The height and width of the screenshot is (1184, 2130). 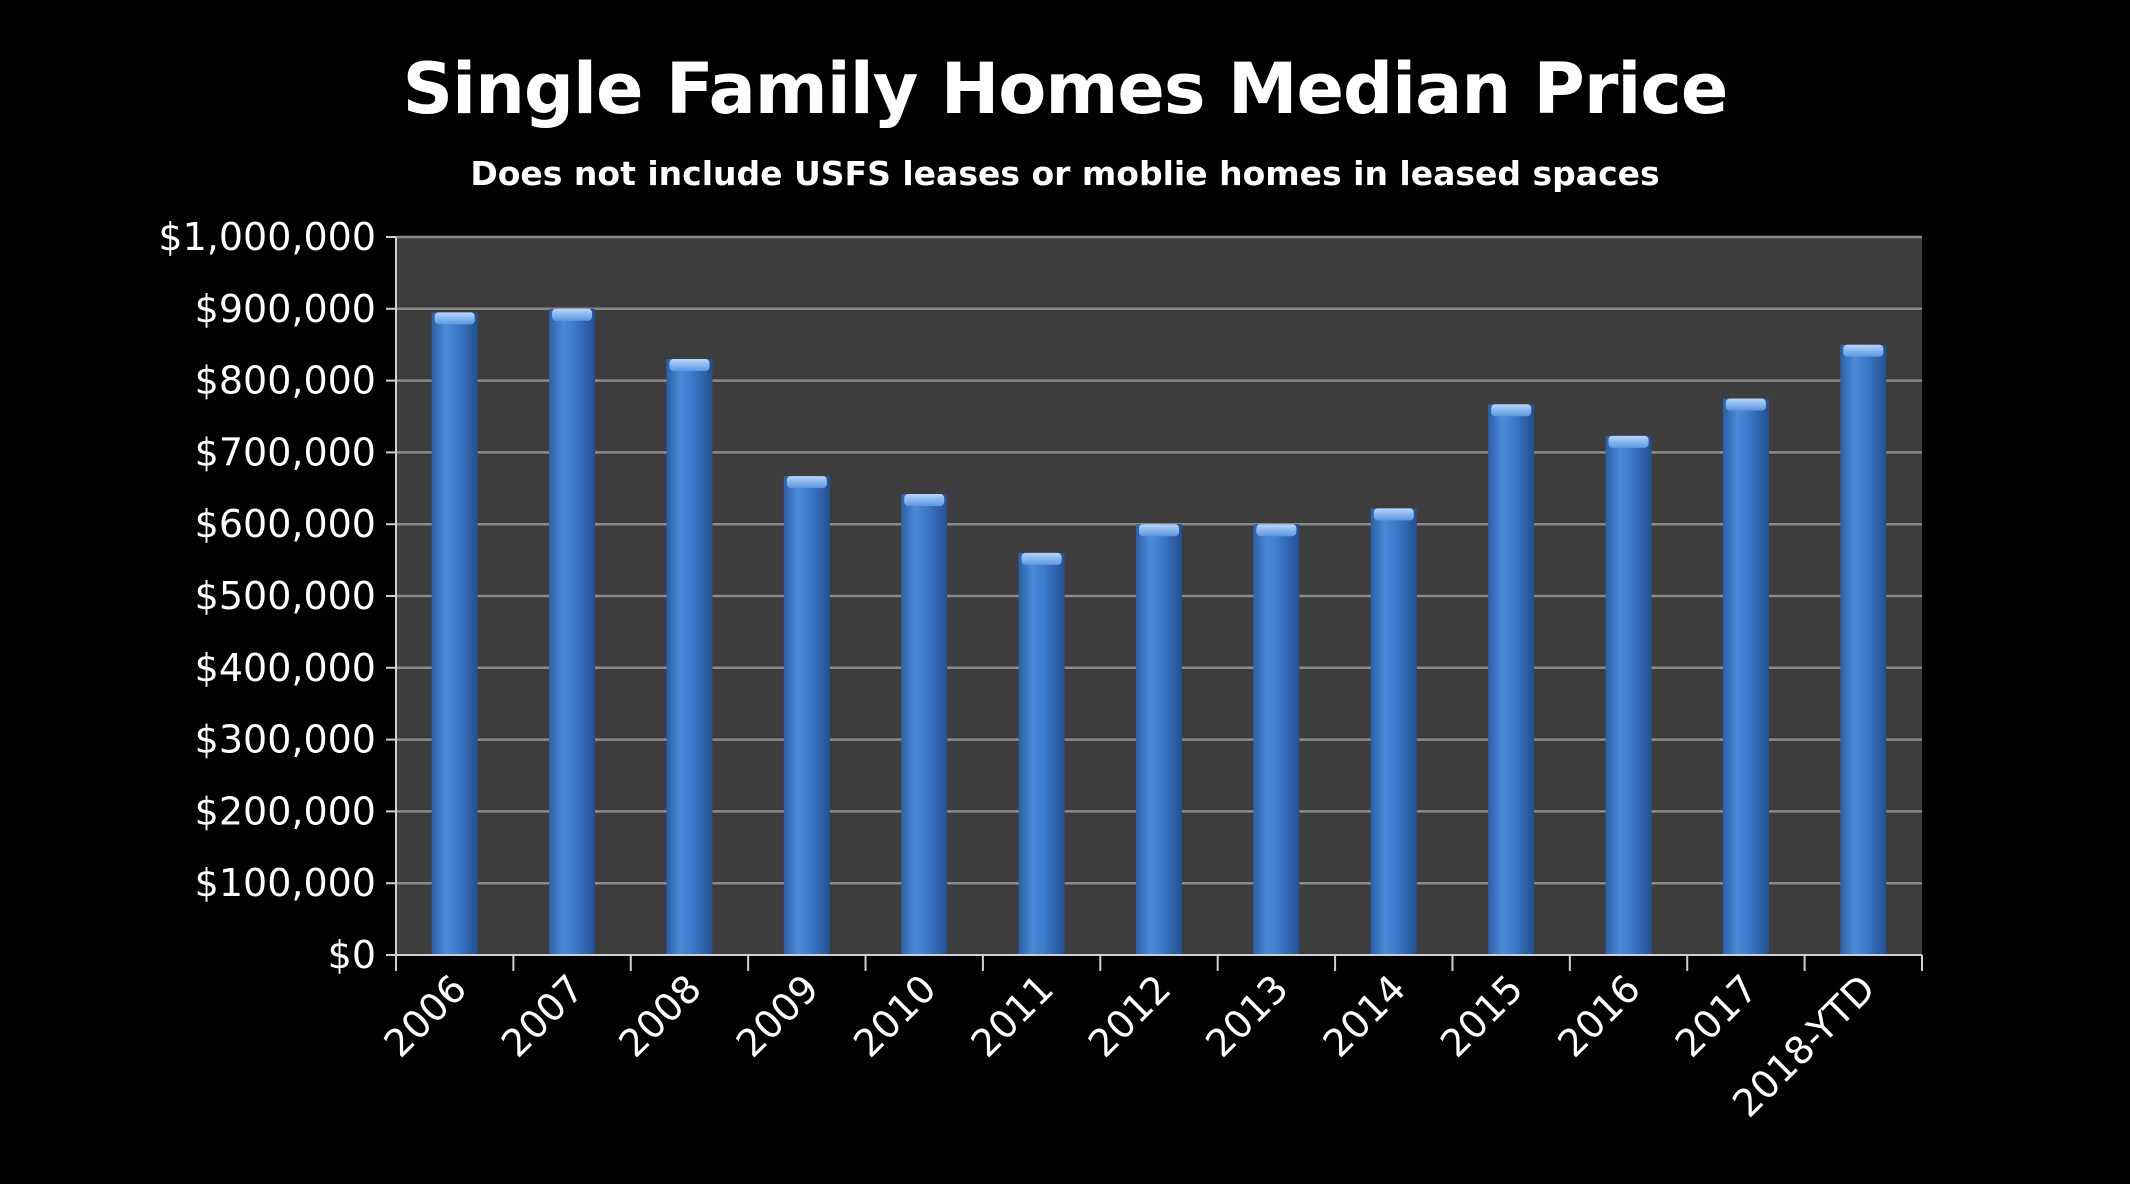 What do you see at coordinates (285, 740) in the screenshot?
I see `y-tick-label: $300,000` at bounding box center [285, 740].